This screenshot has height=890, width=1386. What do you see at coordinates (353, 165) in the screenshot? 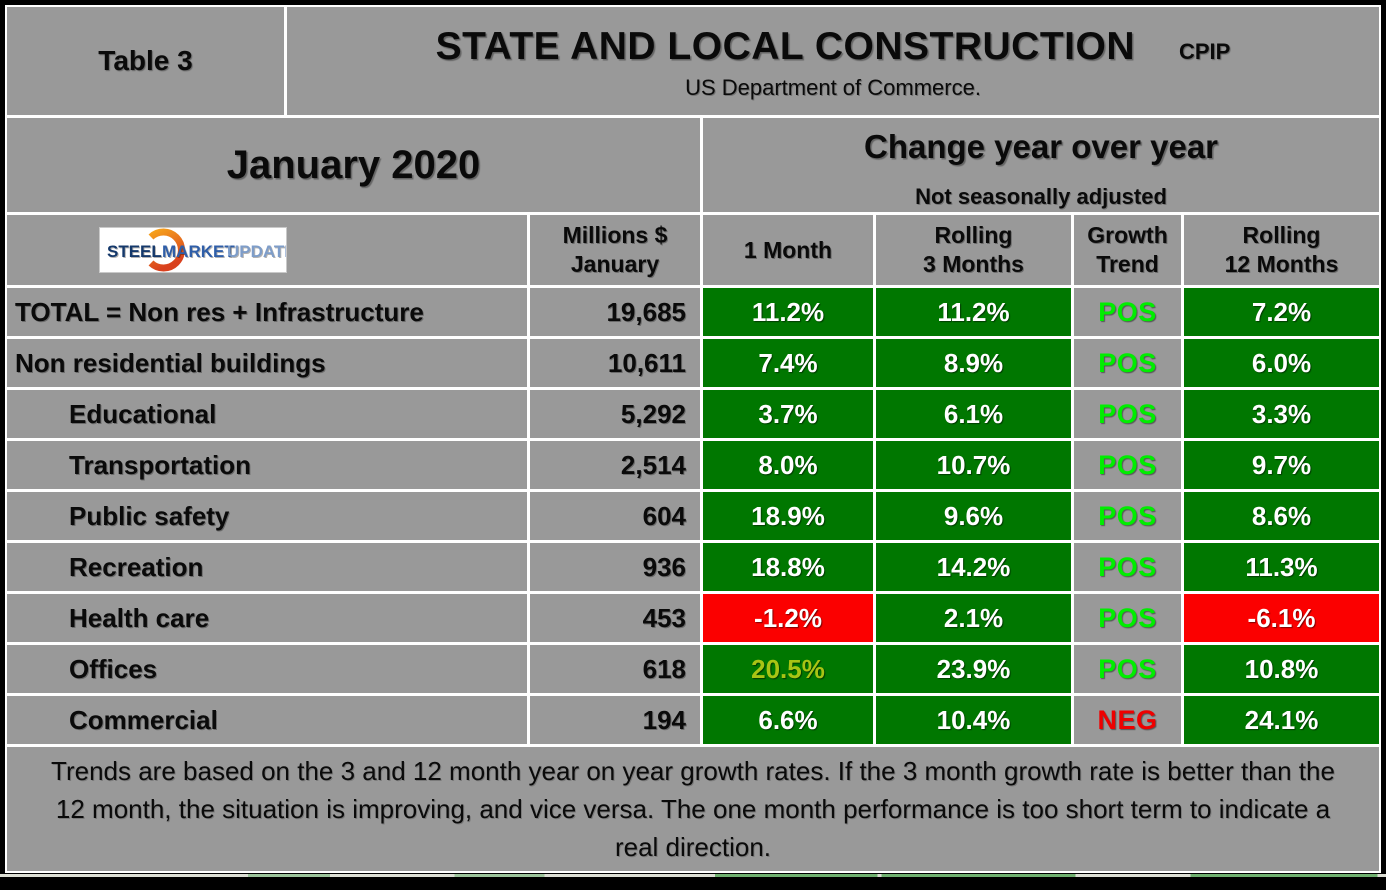
I see `period-label: January 2020` at bounding box center [353, 165].